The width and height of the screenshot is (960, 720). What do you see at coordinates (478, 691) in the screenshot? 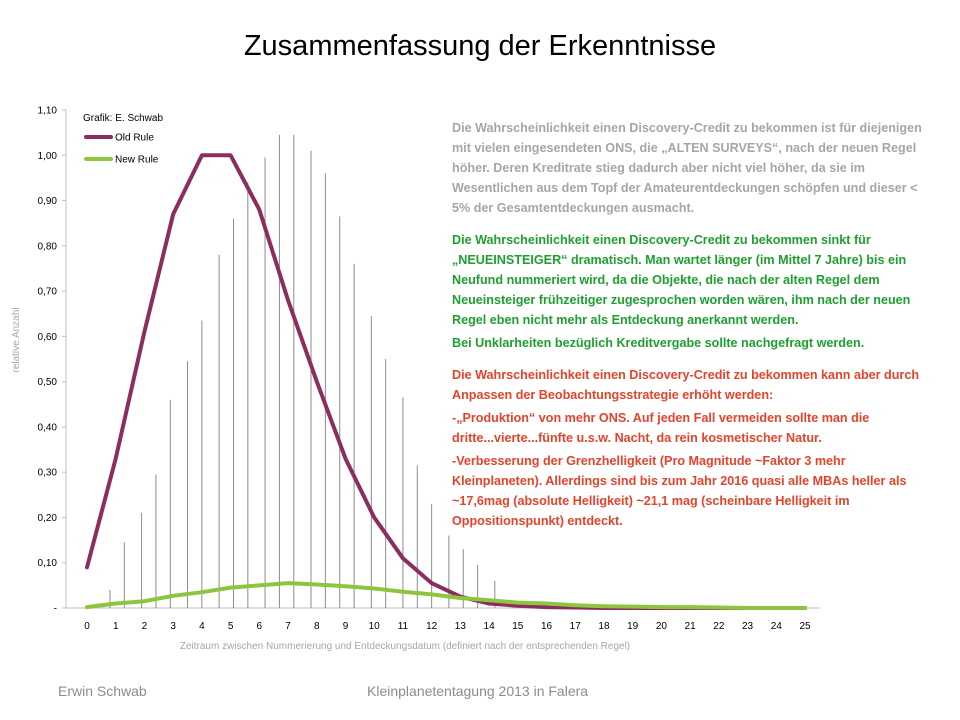
I see `footer-event: Kleinplanetentagung 2013 in Falera` at bounding box center [478, 691].